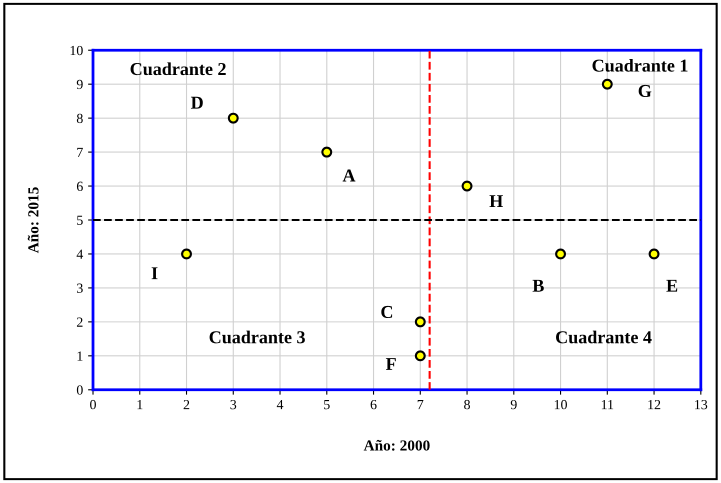 The height and width of the screenshot is (483, 721). Describe the element at coordinates (391, 364) in the screenshot. I see `data-label: F` at that location.